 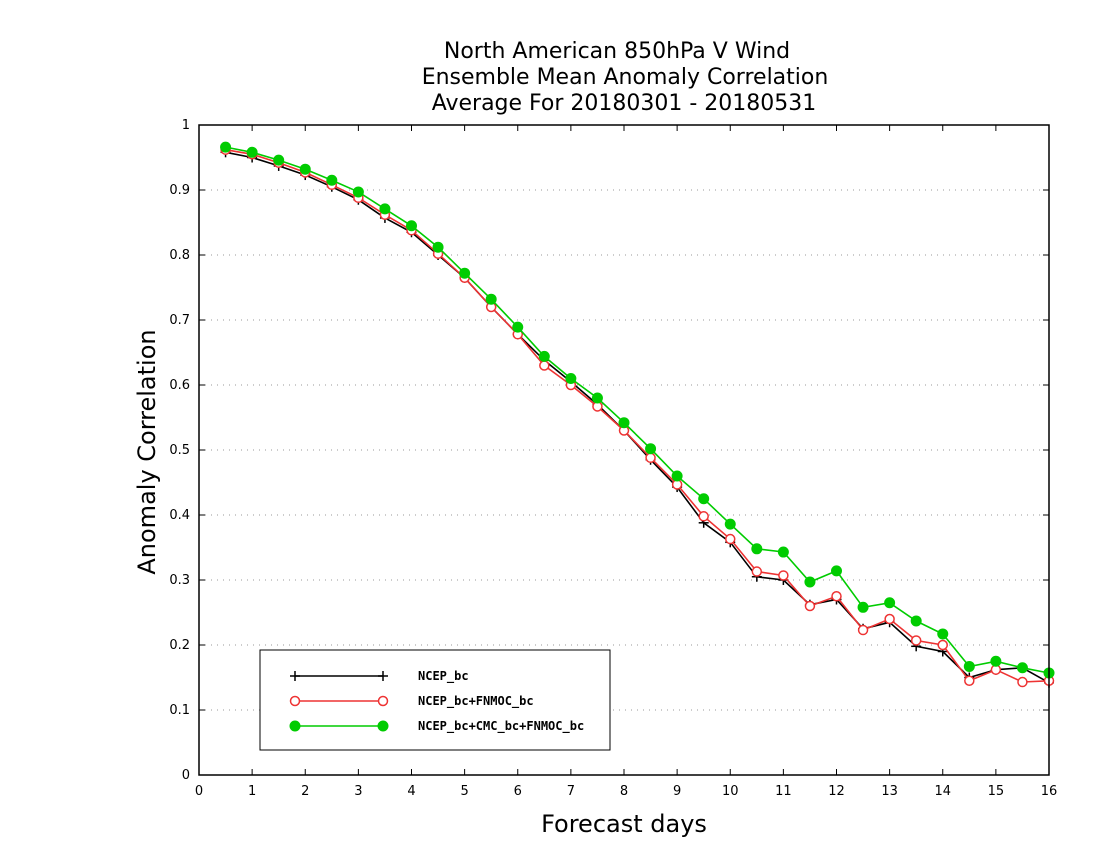 I want to click on y-tick-label: 0.1, so click(x=179, y=710).